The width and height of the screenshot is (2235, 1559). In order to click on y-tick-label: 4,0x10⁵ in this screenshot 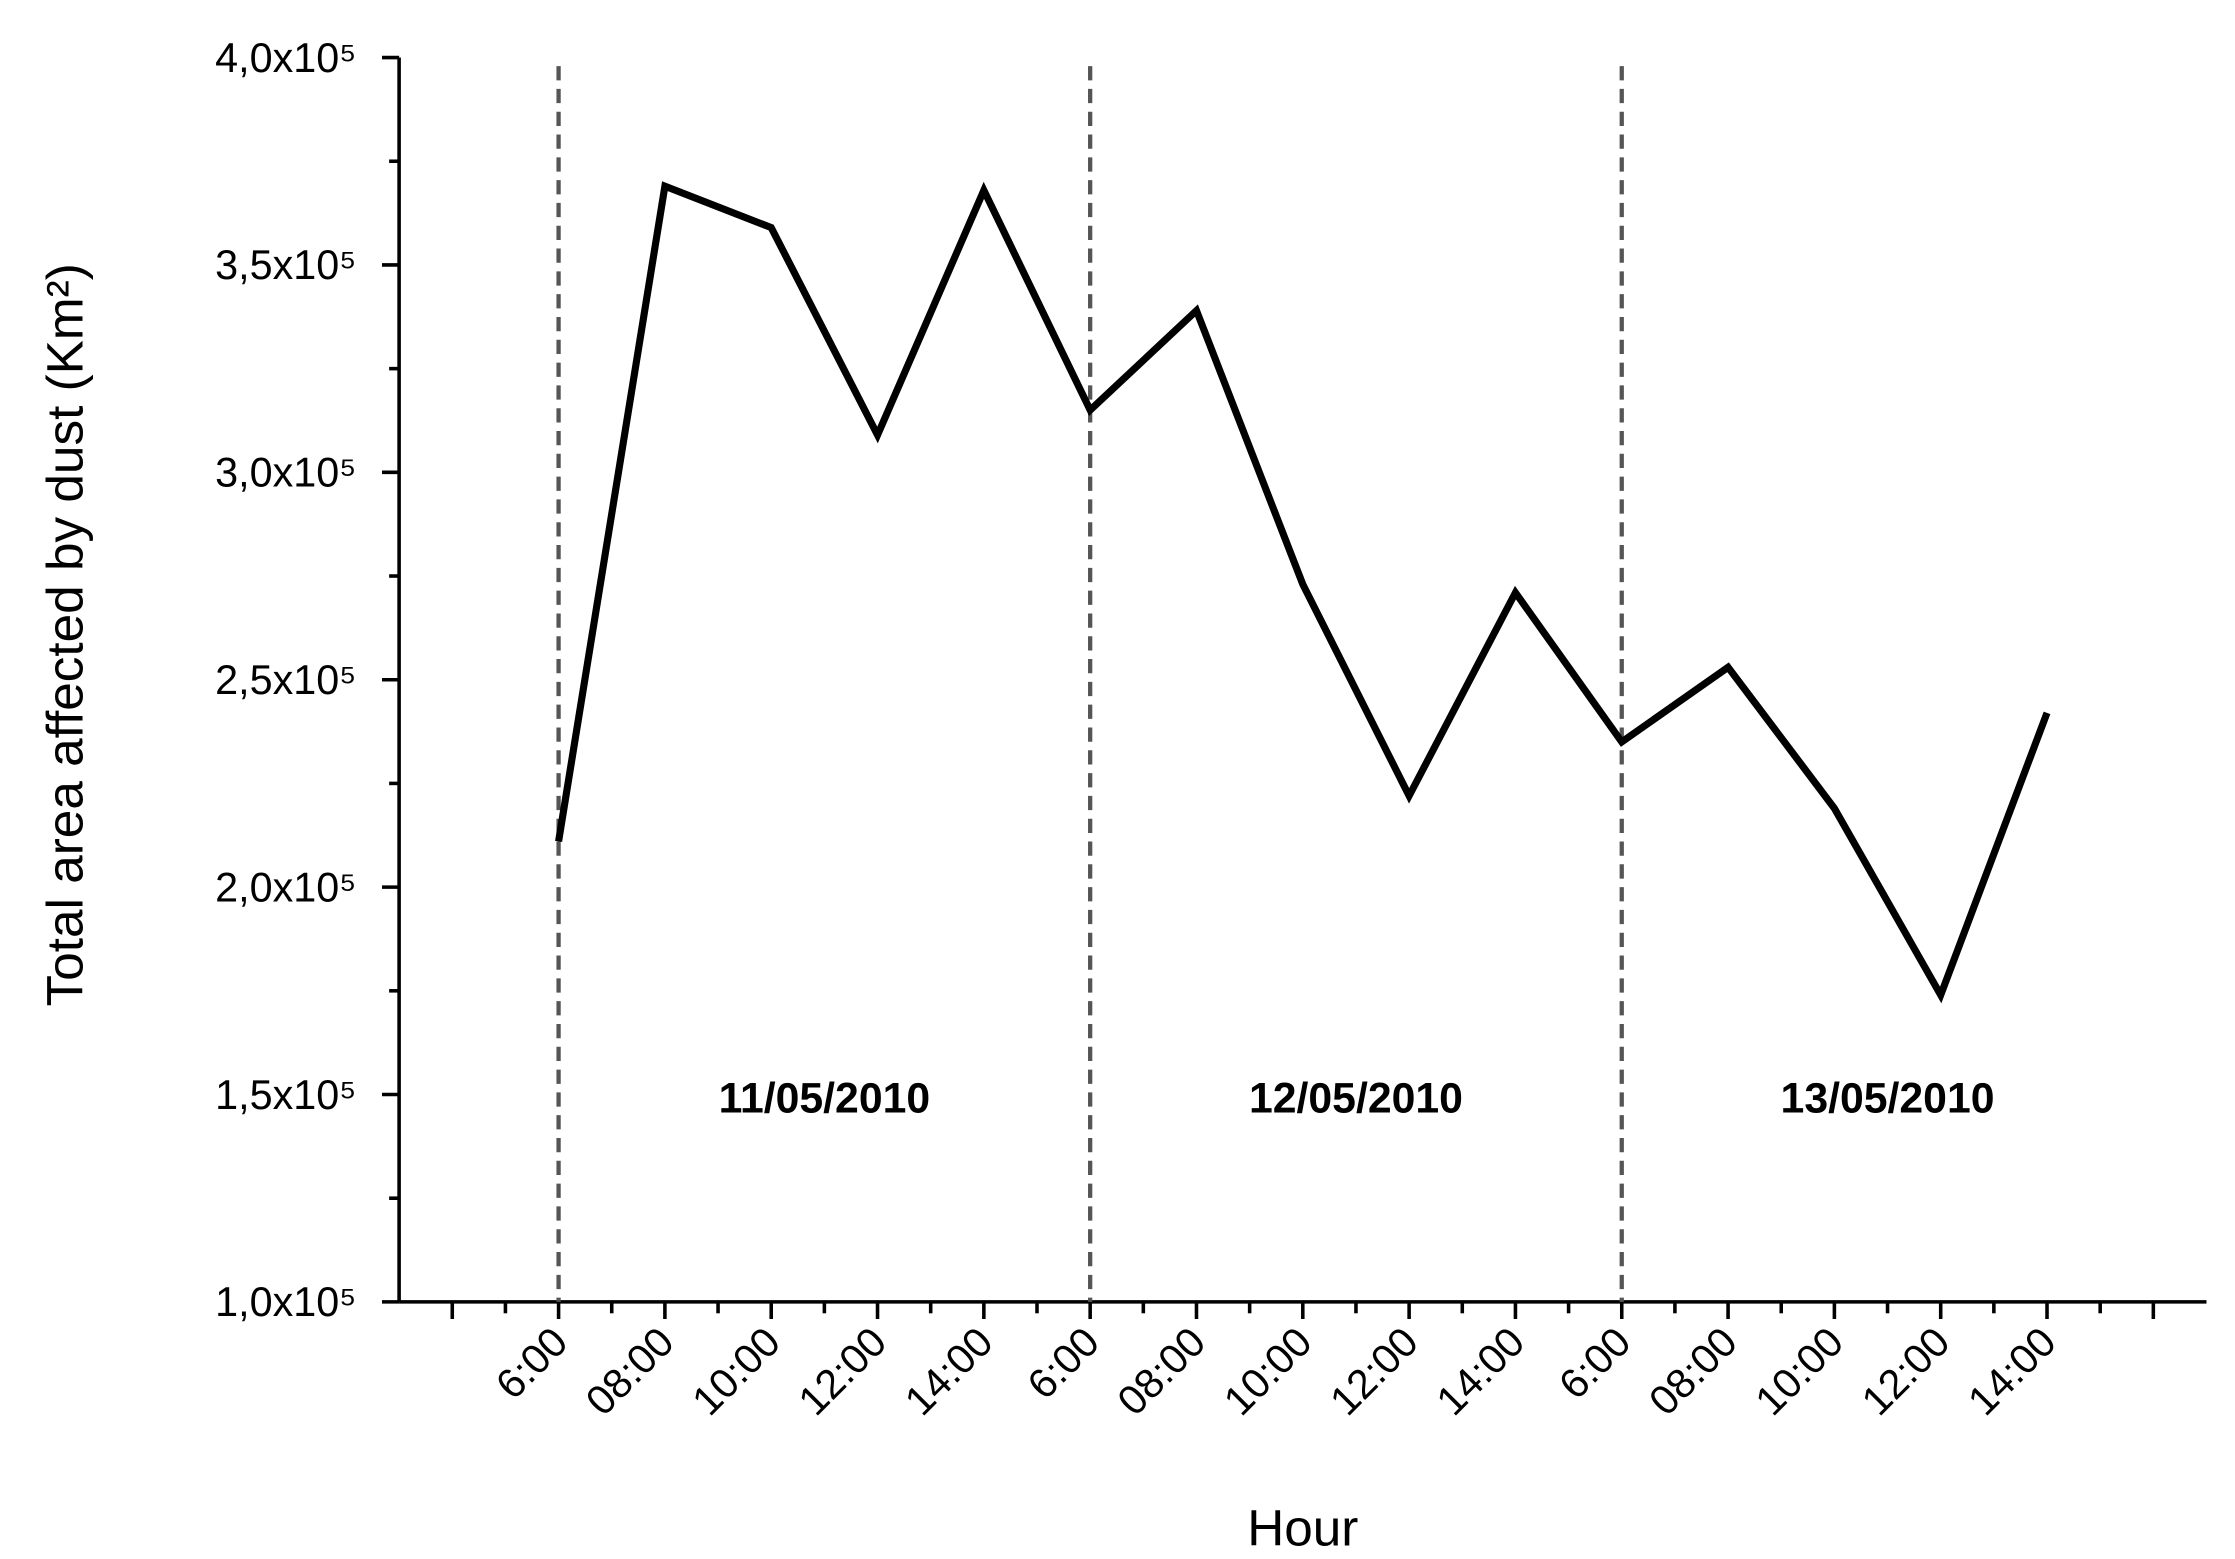, I will do `click(285, 58)`.